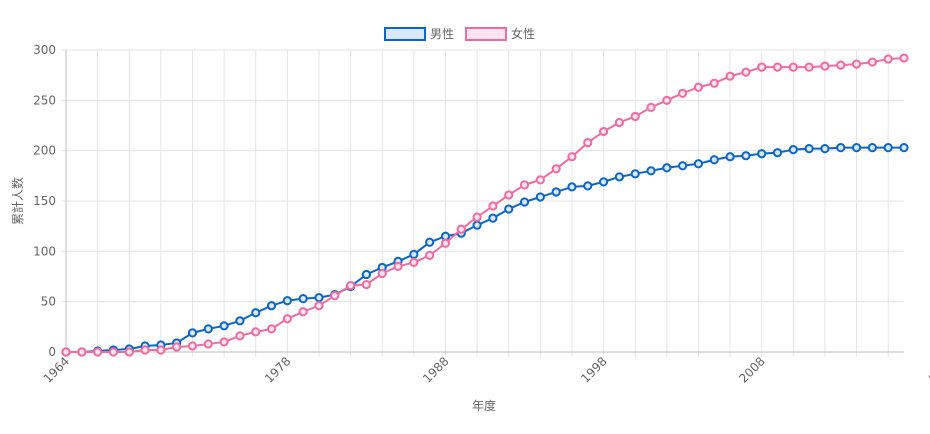  Describe the element at coordinates (44, 201) in the screenshot. I see `y-tick-label: 150` at that location.